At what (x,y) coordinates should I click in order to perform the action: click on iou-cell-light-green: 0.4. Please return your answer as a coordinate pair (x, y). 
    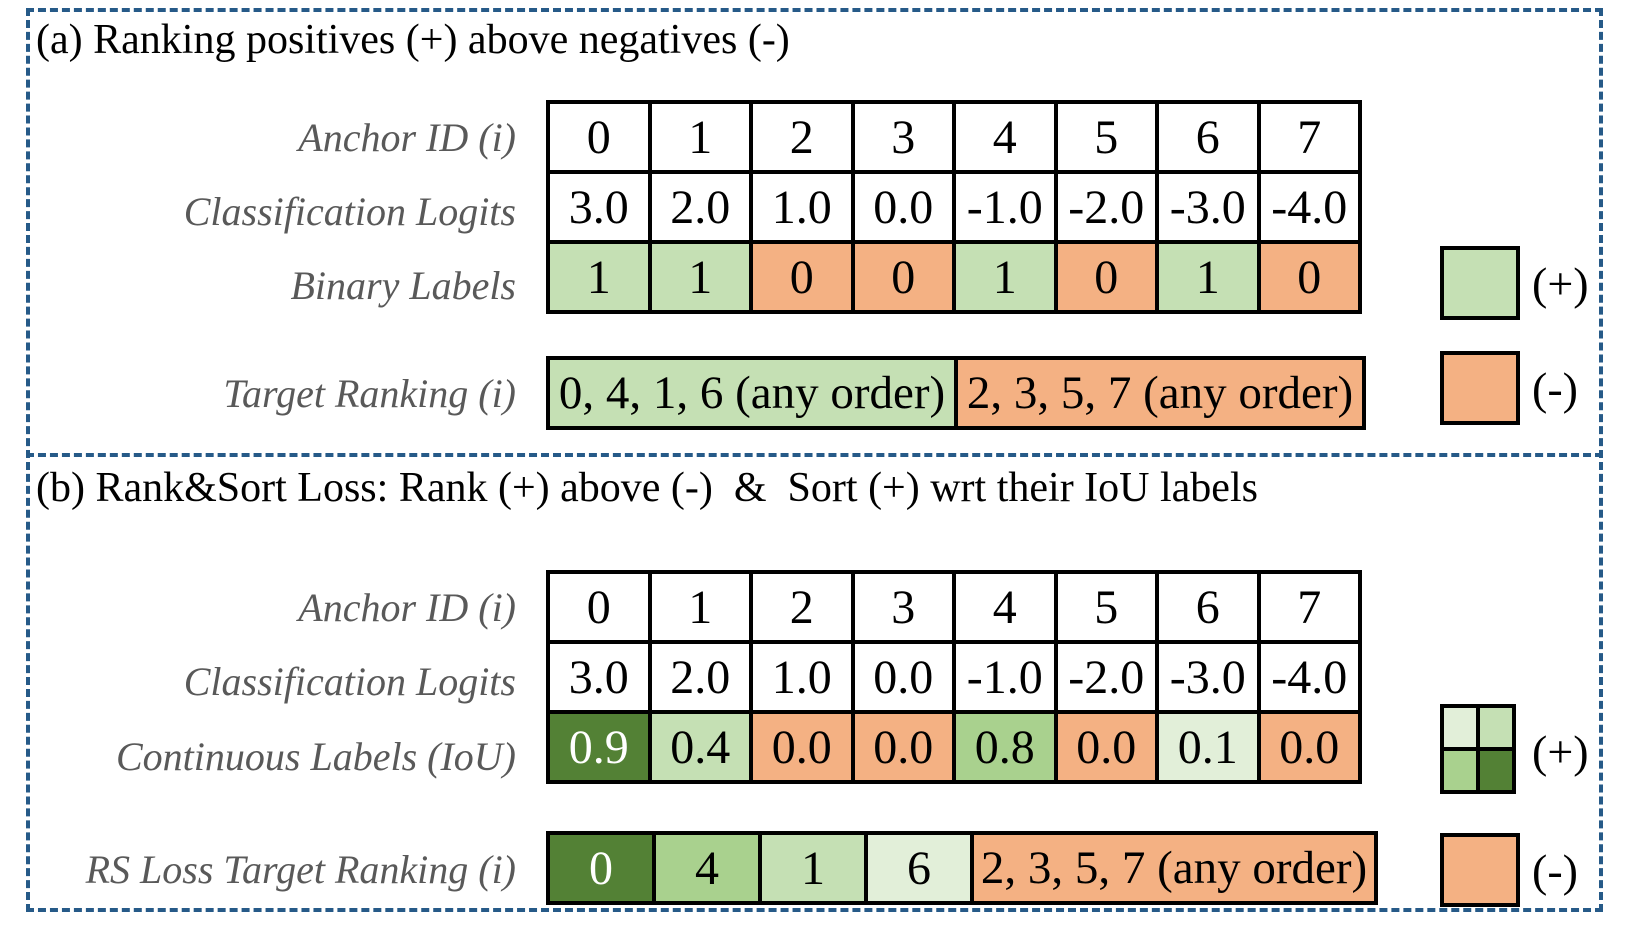
    Looking at the image, I should click on (700, 747).